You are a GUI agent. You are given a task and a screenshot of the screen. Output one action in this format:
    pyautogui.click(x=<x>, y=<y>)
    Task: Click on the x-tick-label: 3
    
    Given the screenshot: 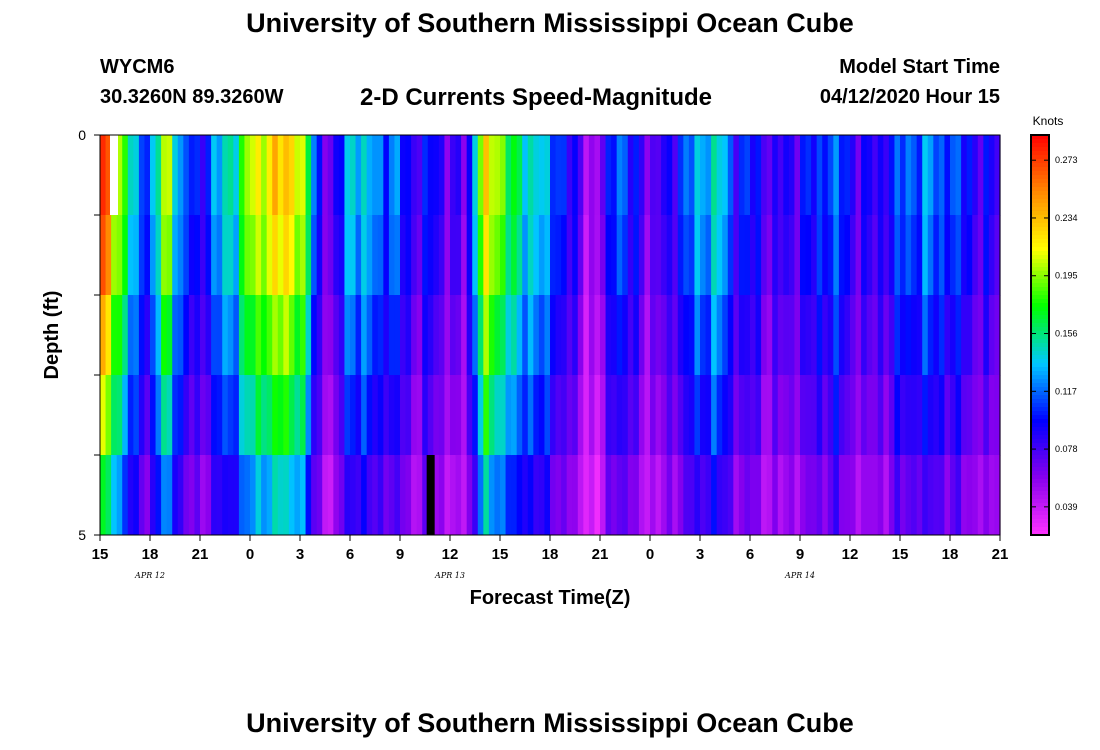 What is the action you would take?
    pyautogui.click(x=300, y=554)
    